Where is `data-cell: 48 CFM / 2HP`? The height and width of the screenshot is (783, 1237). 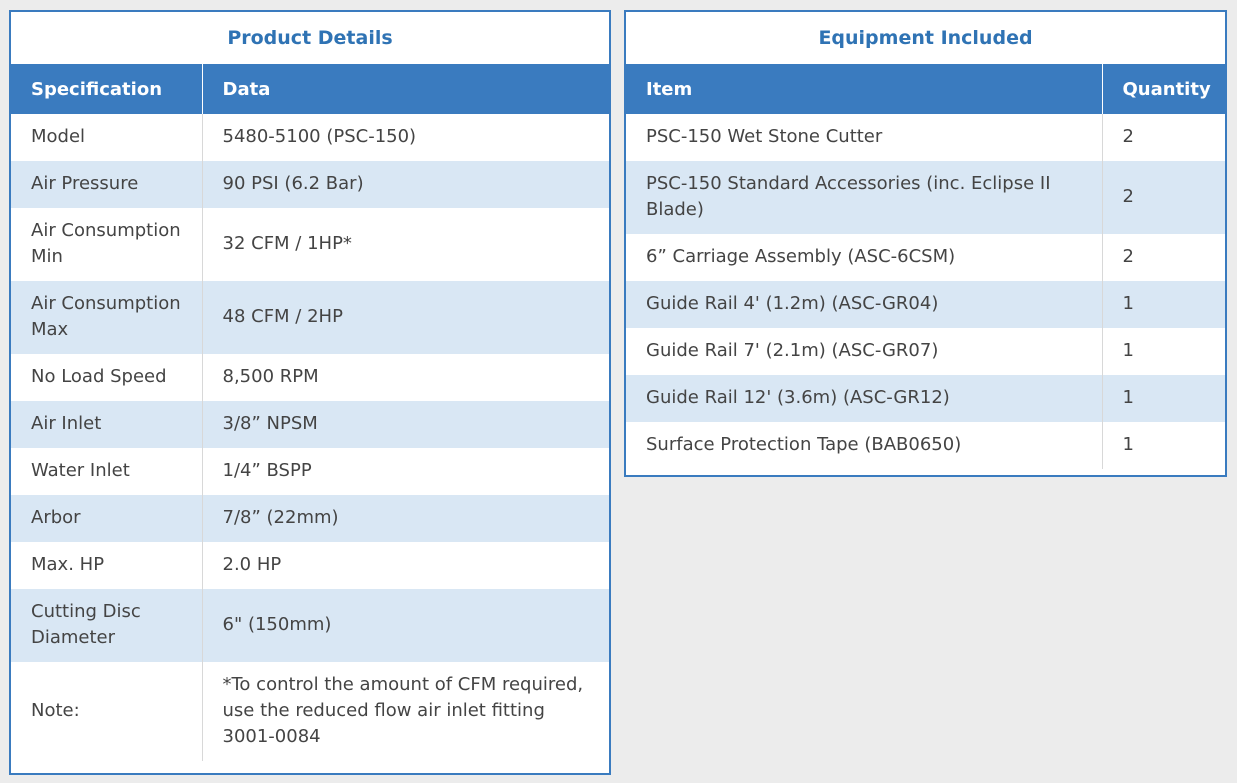
data-cell: 48 CFM / 2HP is located at coordinates (405, 317).